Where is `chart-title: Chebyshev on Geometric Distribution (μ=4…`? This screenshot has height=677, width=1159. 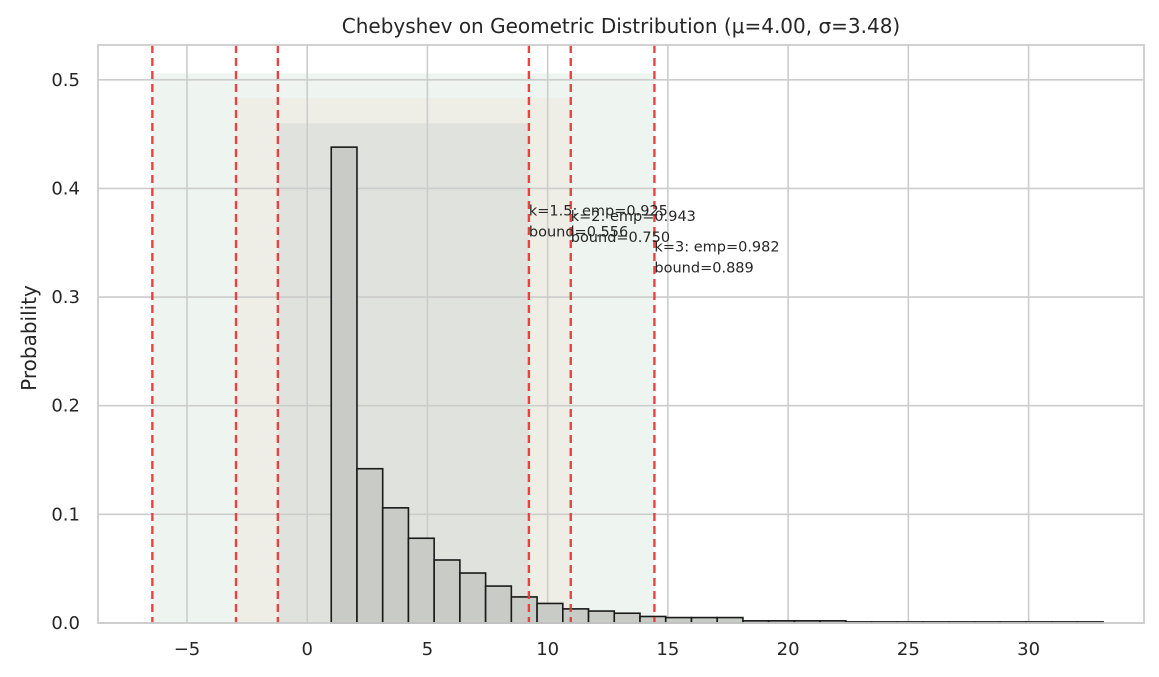
chart-title: Chebyshev on Geometric Distribution (μ=4… is located at coordinates (621, 26).